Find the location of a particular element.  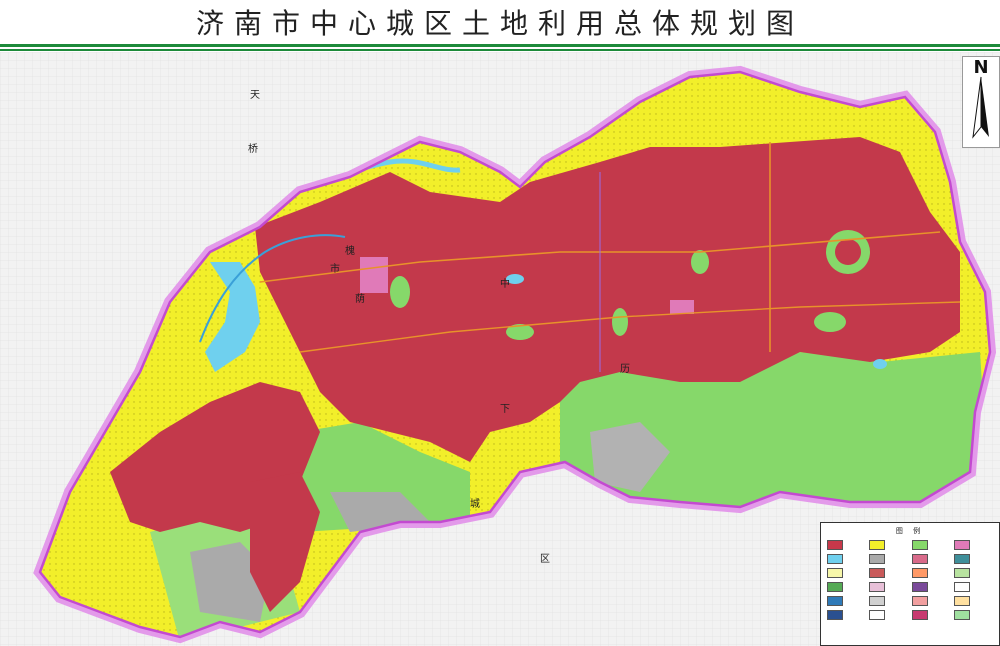

north-arrow-icon is located at coordinates (980, 107).